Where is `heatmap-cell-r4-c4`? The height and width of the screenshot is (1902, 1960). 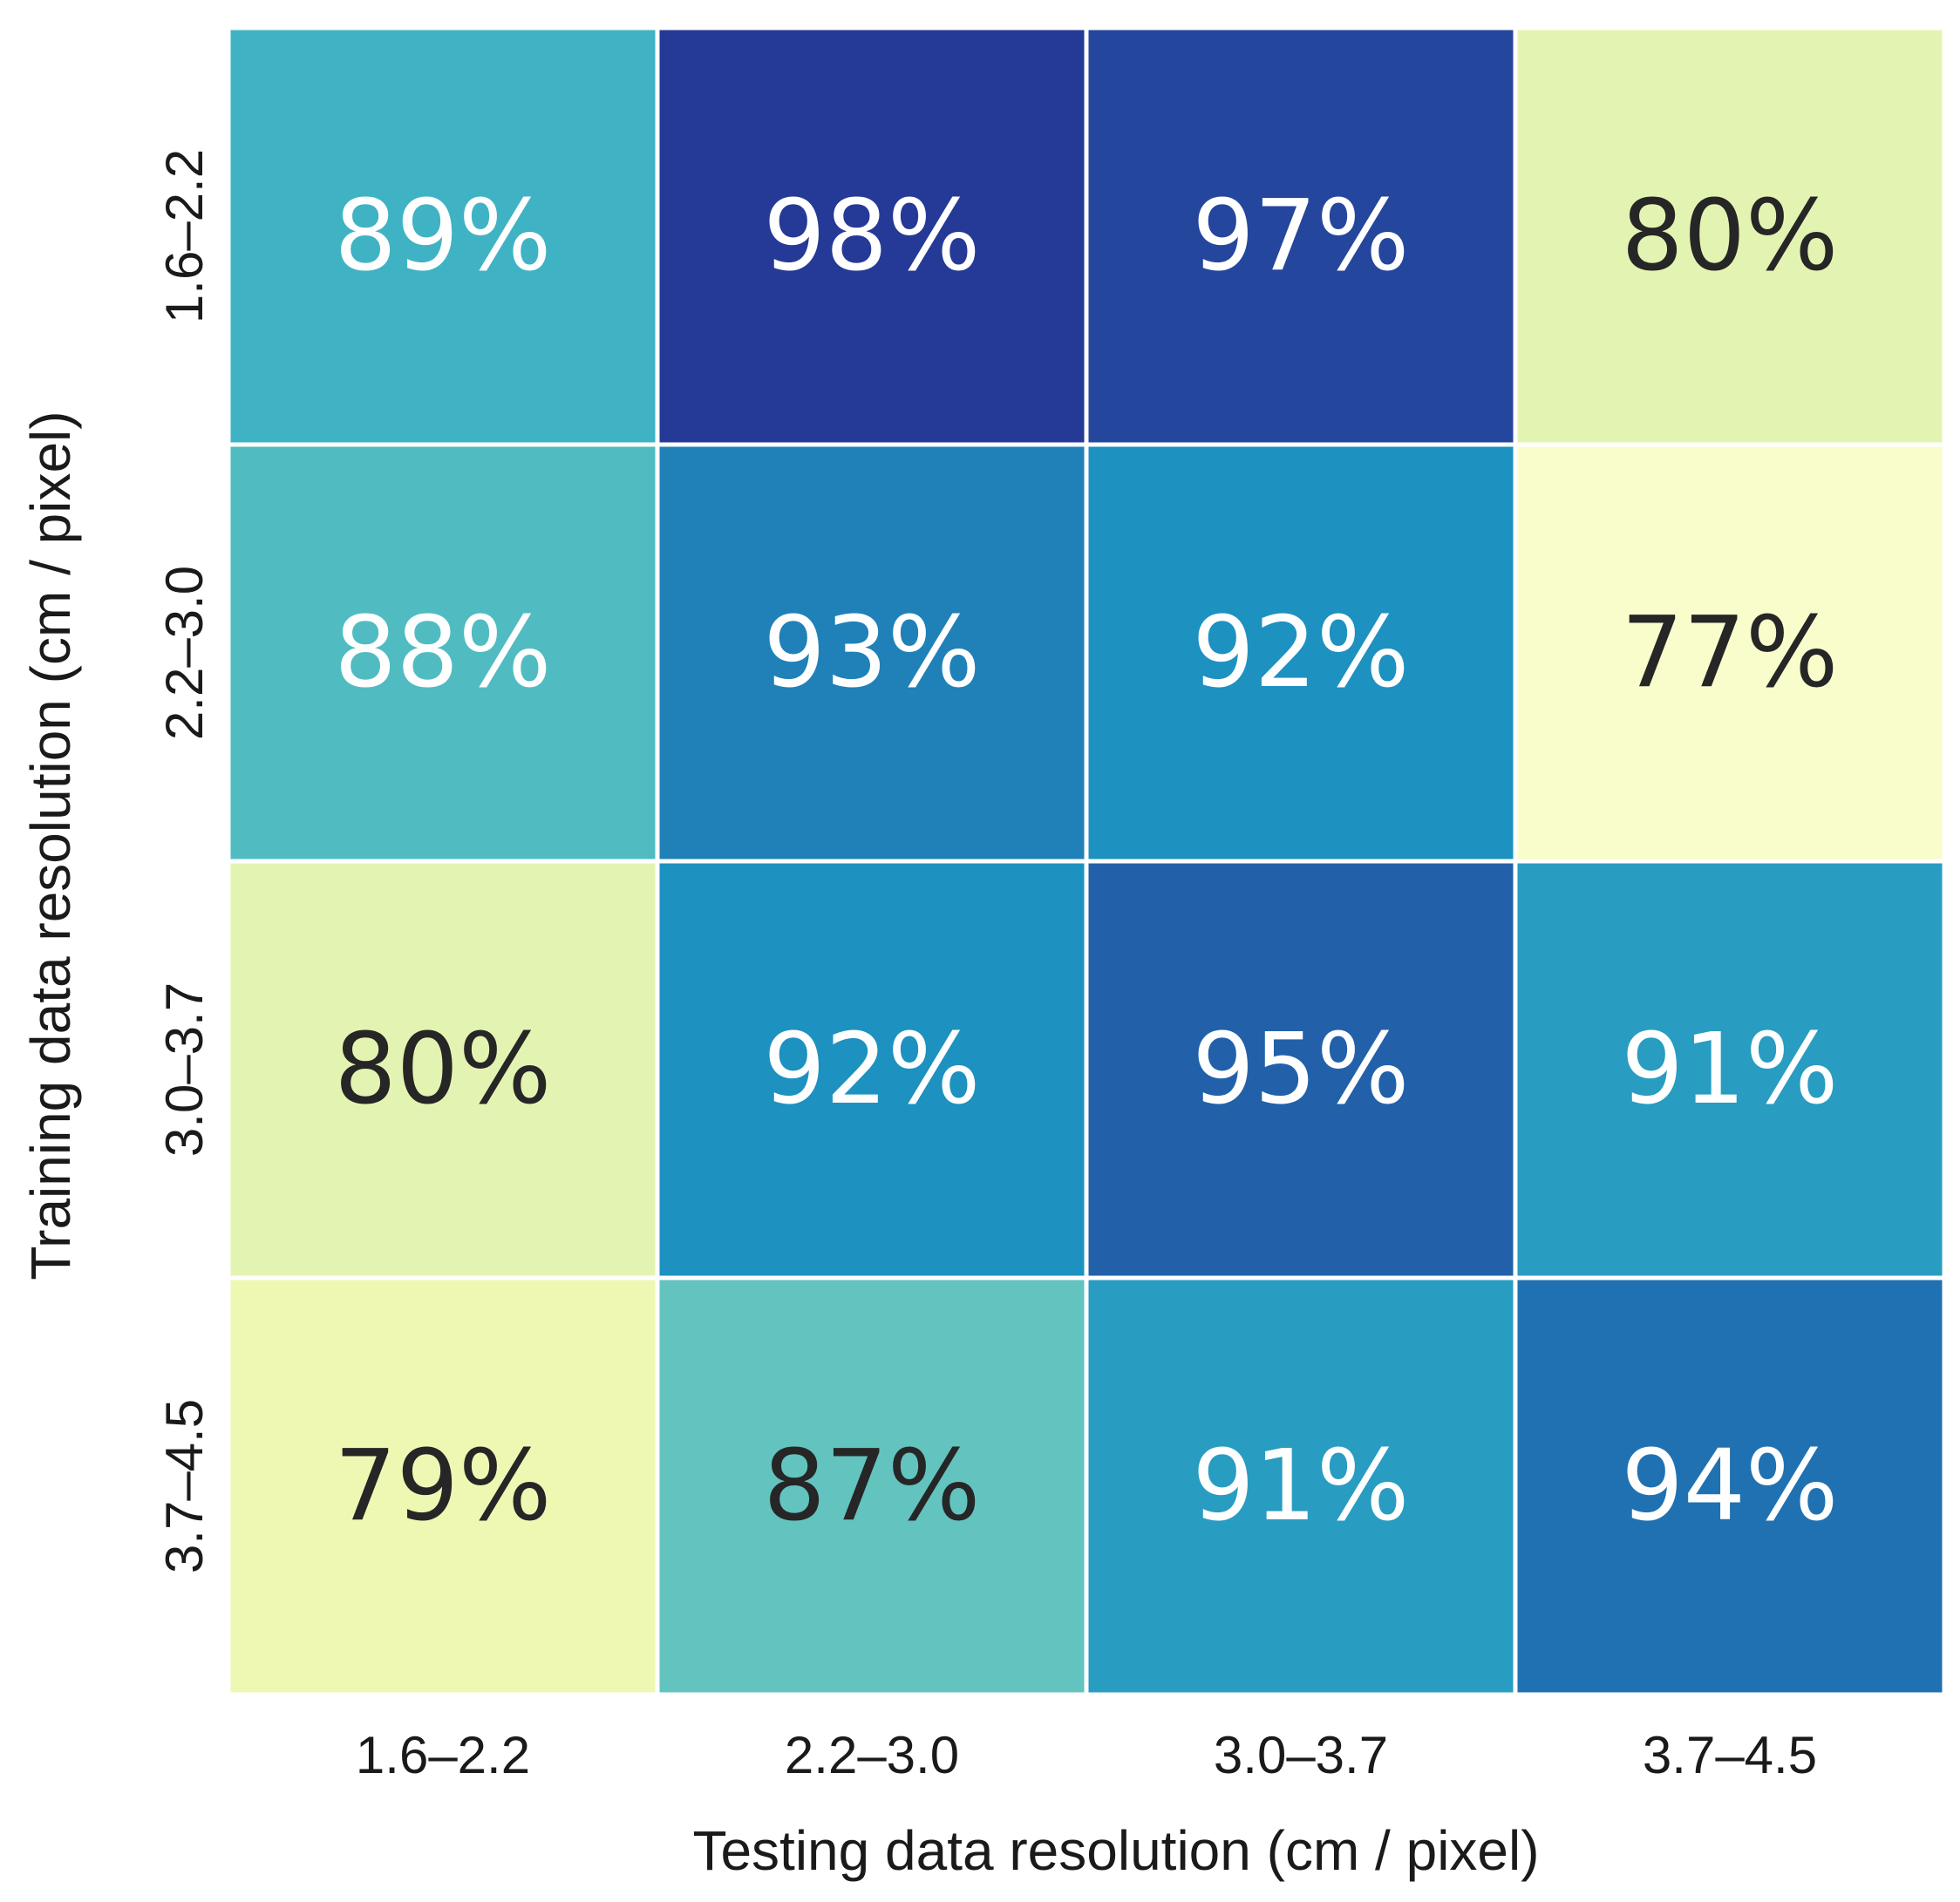
heatmap-cell-r4-c4 is located at coordinates (1730, 1486).